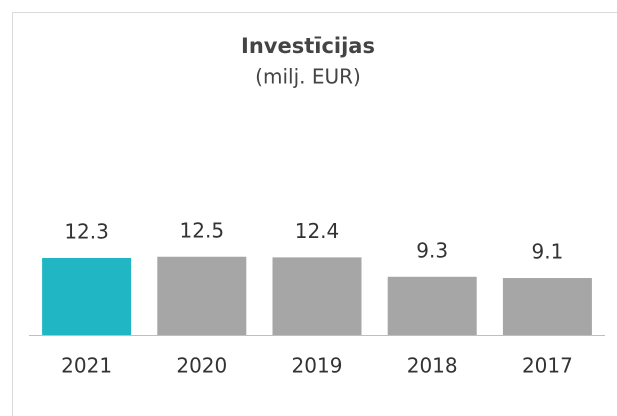 Image resolution: width=617 pixels, height=416 pixels. Describe the element at coordinates (317, 231) in the screenshot. I see `data-label: 12.4` at that location.